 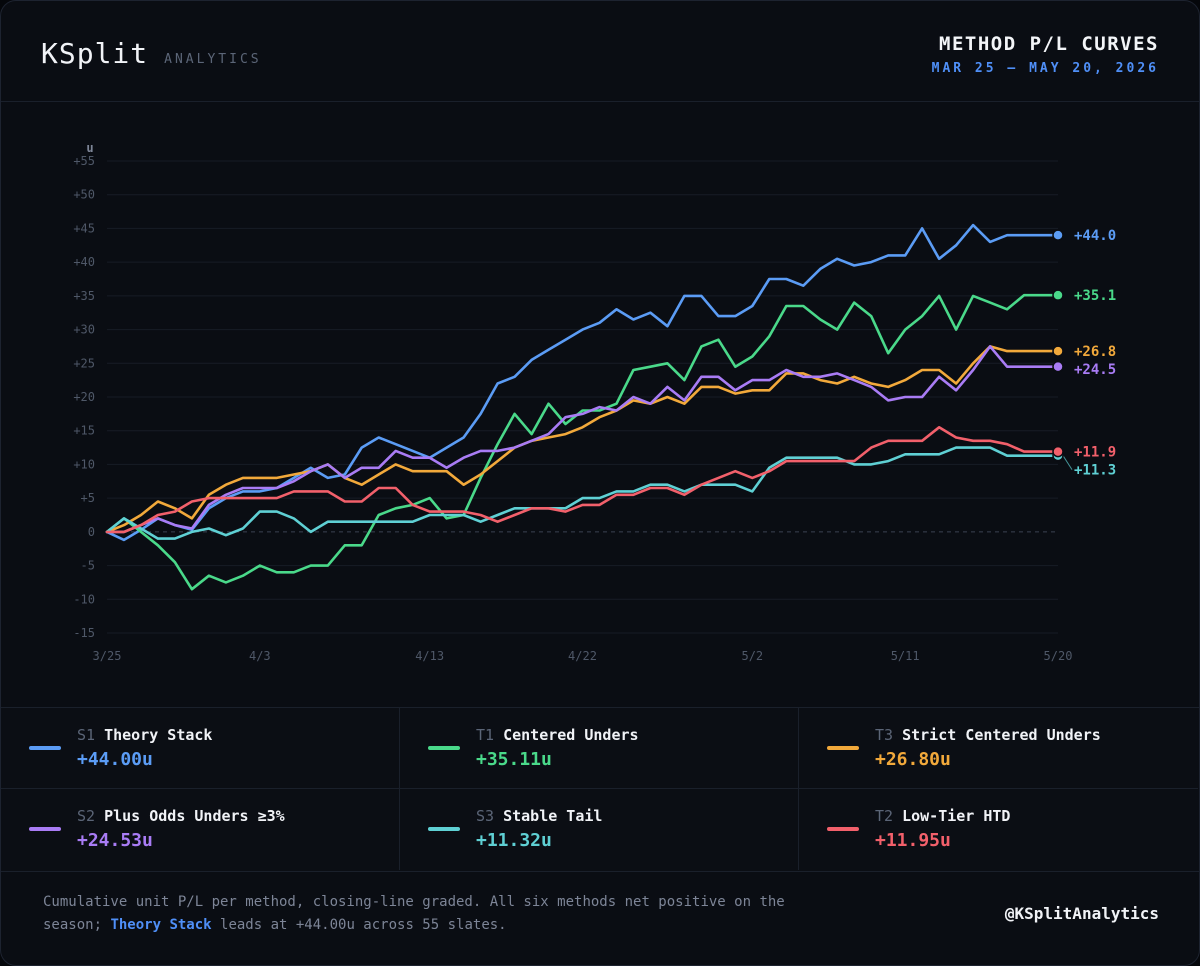 I want to click on y-tick-label: +5, so click(x=88, y=498).